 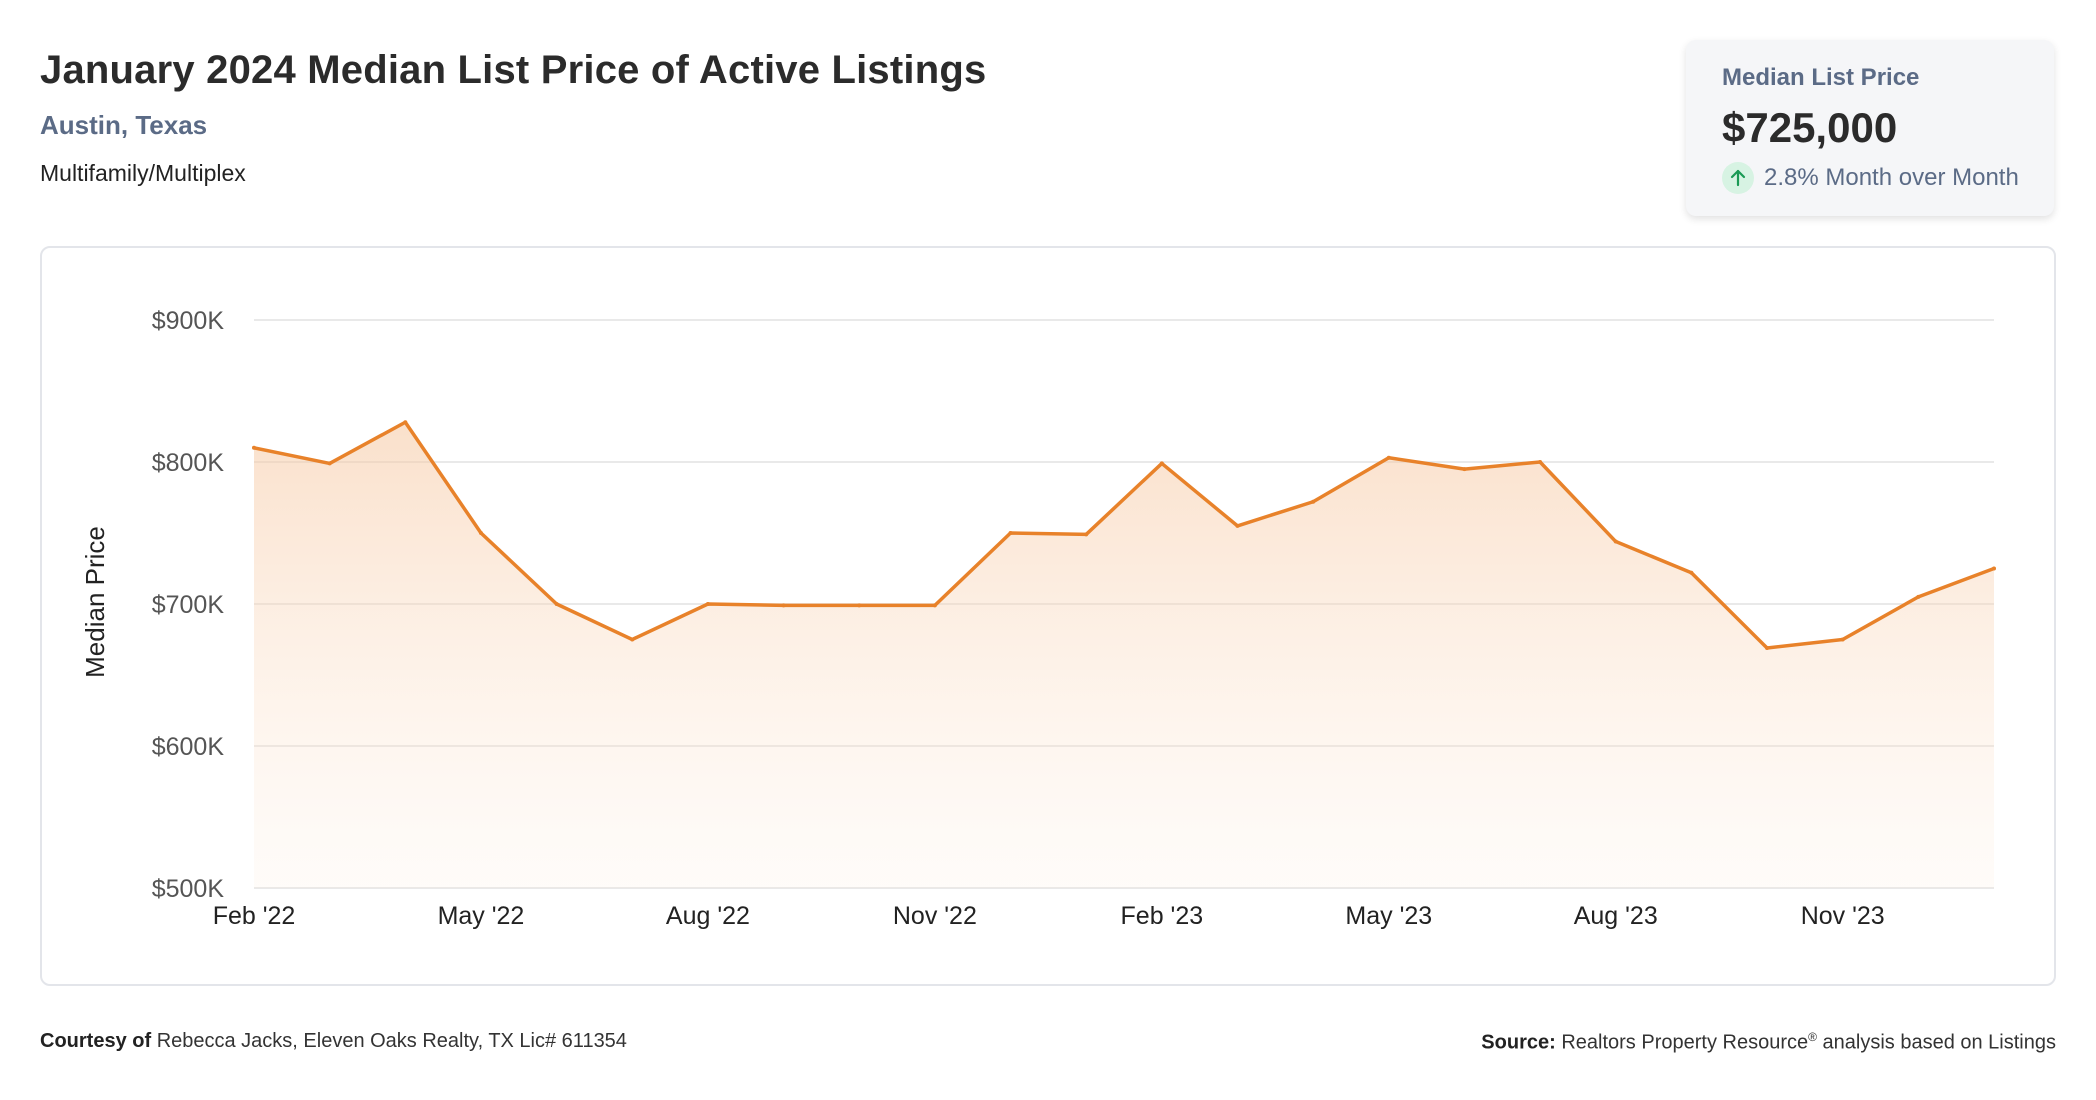 What do you see at coordinates (1936, 1042) in the screenshot?
I see `source-text-end: analysis based on Listings` at bounding box center [1936, 1042].